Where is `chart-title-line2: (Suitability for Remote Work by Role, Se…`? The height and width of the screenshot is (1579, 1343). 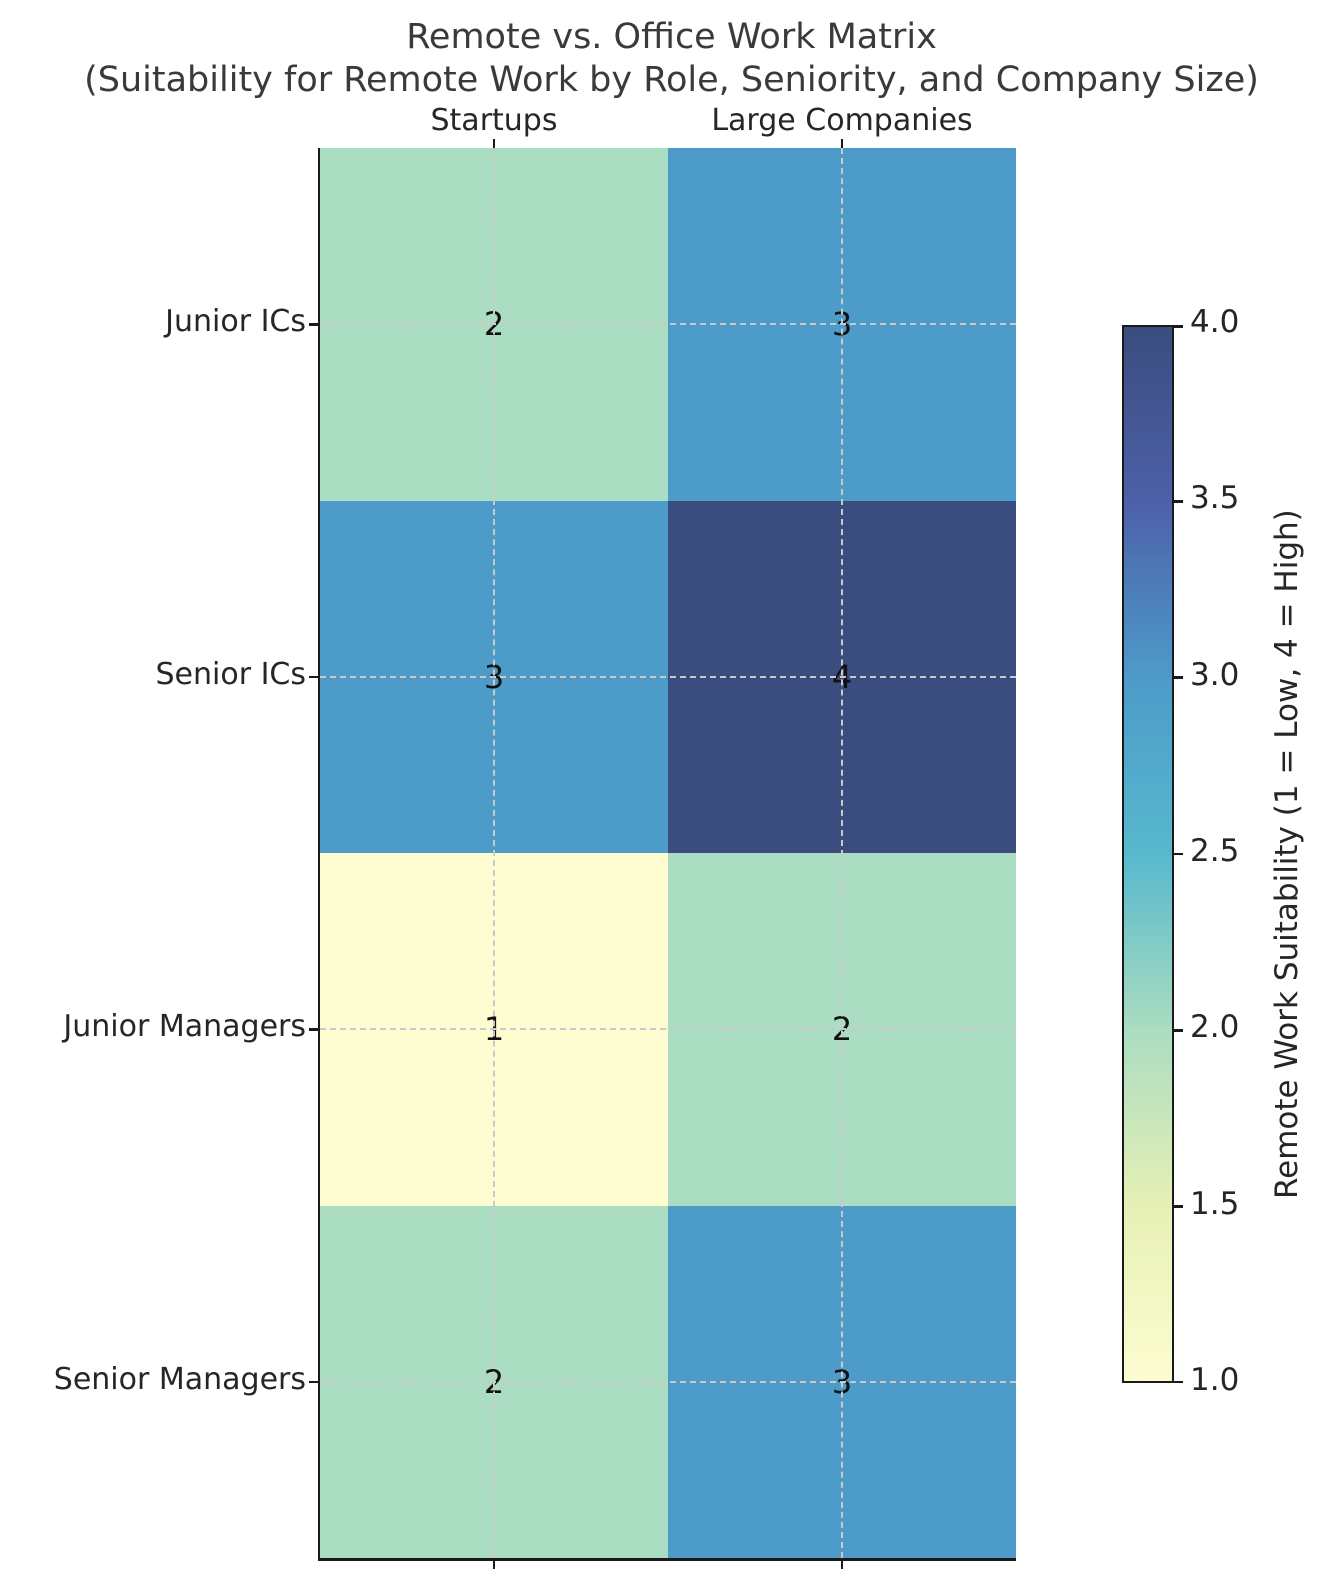 chart-title-line2: (Suitability for Remote Work by Role, Se… is located at coordinates (671, 80).